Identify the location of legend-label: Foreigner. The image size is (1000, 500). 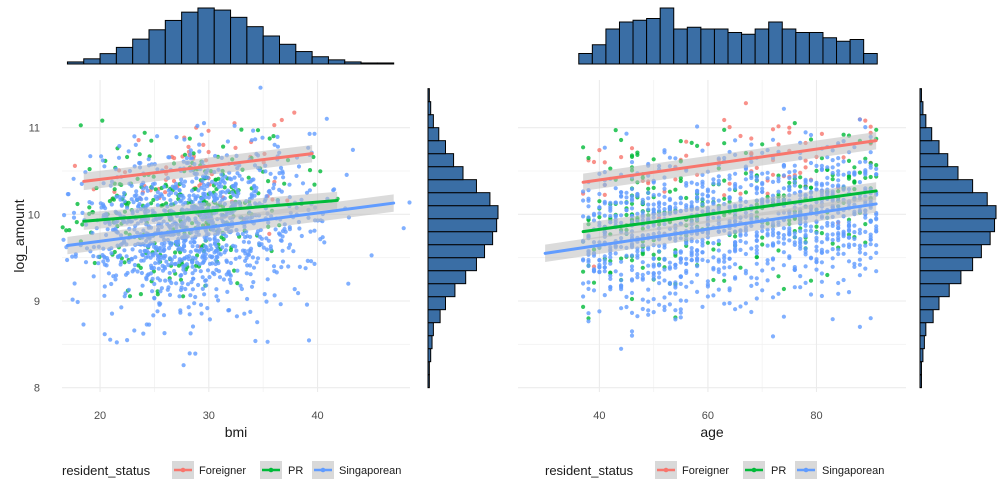
(222, 471).